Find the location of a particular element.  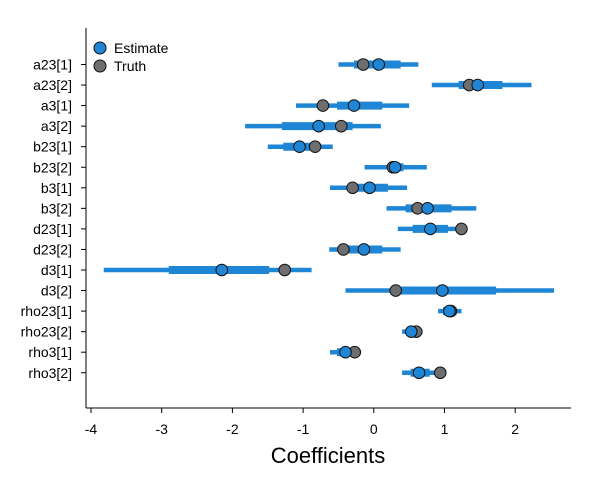

estimate-point-rho23[2] is located at coordinates (411, 331).